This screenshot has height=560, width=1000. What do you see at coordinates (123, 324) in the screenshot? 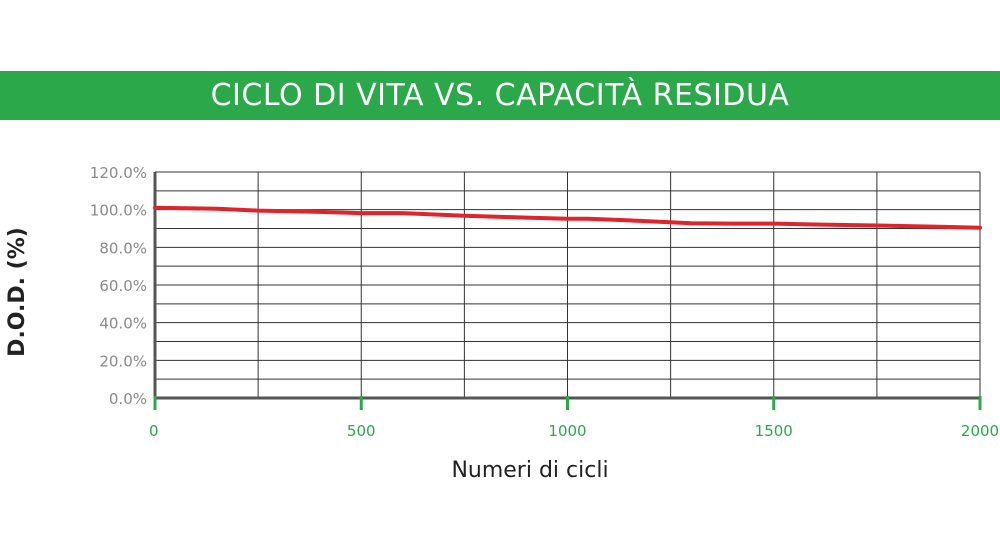
I see `y-tick-label: 40.0%` at bounding box center [123, 324].